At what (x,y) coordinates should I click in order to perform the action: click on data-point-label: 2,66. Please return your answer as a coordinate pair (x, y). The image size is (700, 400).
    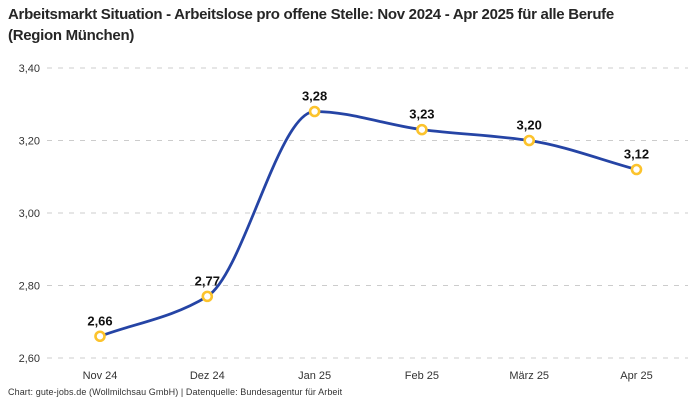
    Looking at the image, I should click on (99, 320).